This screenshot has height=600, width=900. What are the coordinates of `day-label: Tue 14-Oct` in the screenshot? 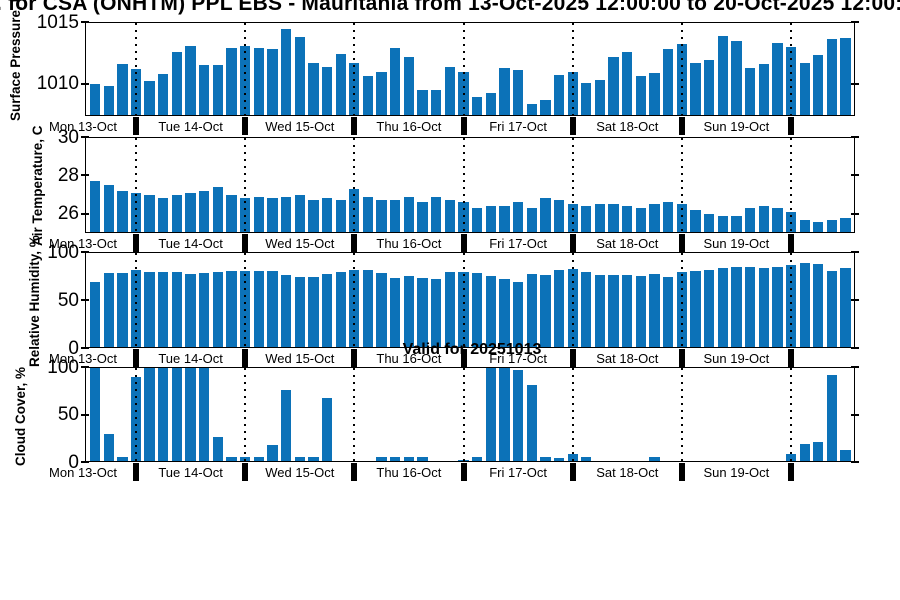 It's located at (190, 472).